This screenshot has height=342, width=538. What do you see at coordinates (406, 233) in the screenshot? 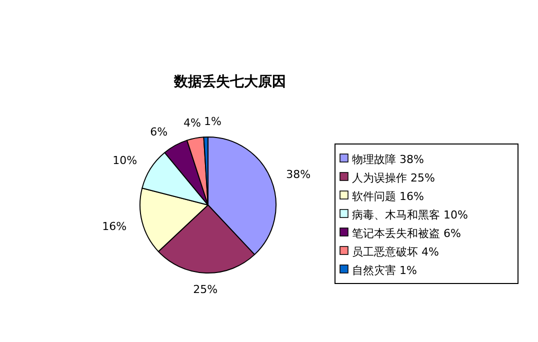
I see `legend-label: 笔记本丢失和被盗 6%` at bounding box center [406, 233].